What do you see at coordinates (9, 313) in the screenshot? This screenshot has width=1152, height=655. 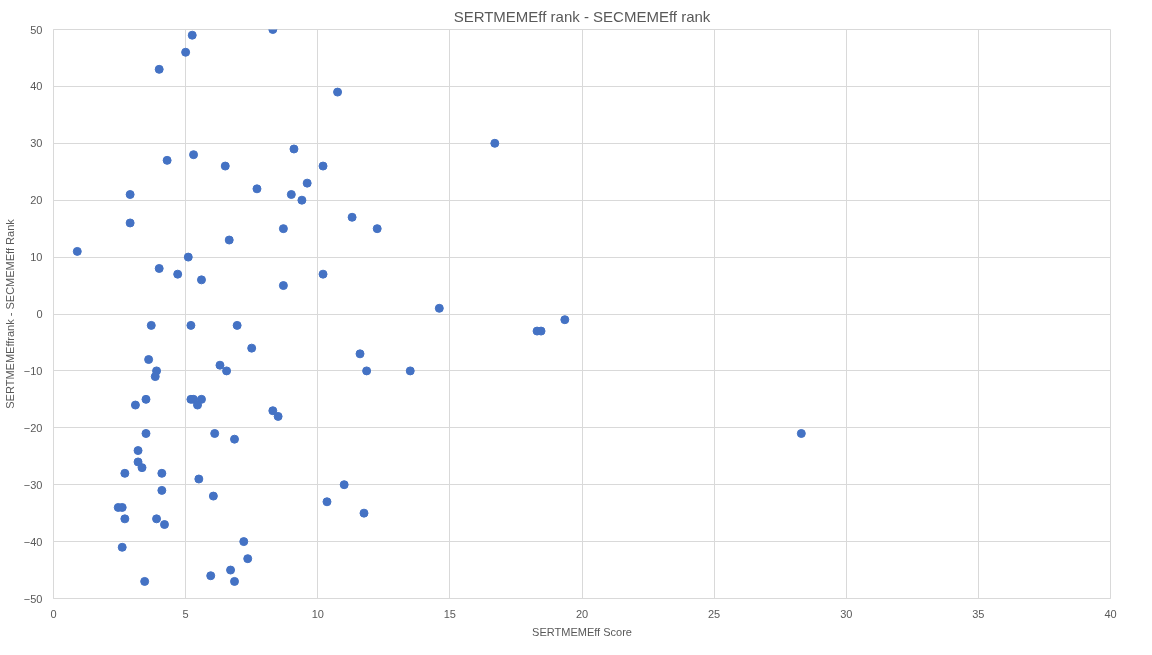 I see `y-axis-title: SERTMEMEffrank - SECMEMEff Rank` at bounding box center [9, 313].